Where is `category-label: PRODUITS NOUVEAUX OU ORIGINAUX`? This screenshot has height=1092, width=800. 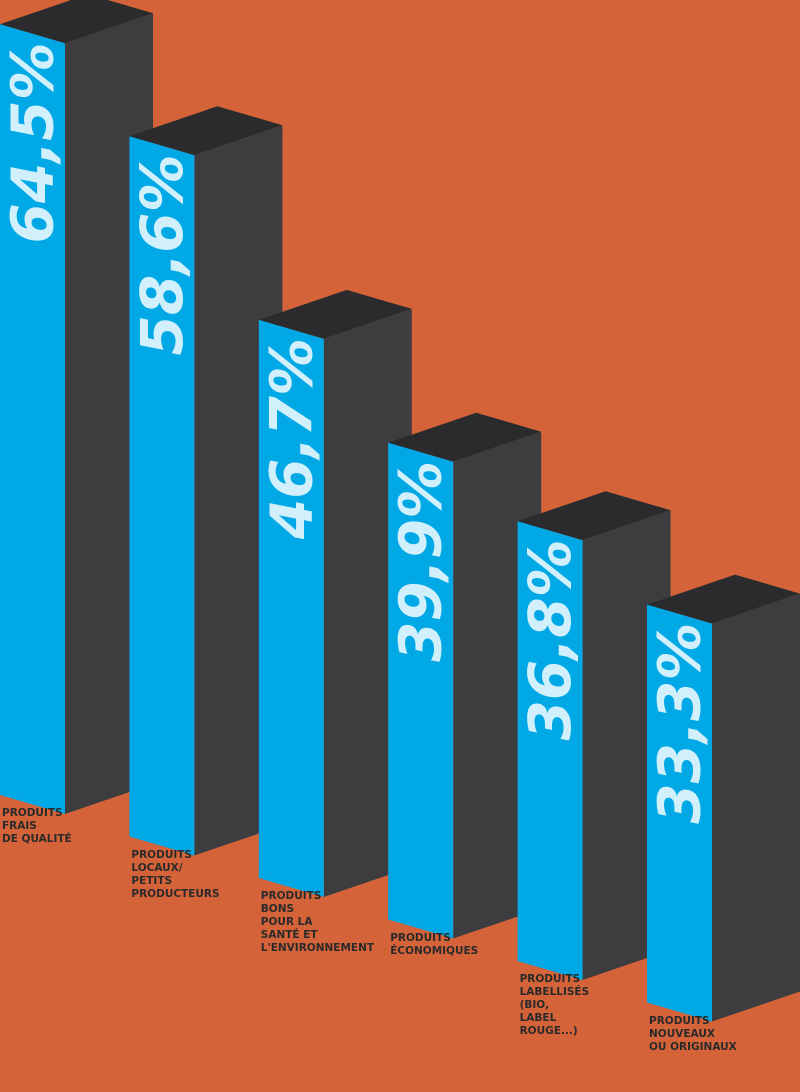
category-label: PRODUITS NOUVEAUX OU ORIGINAUX is located at coordinates (693, 1033).